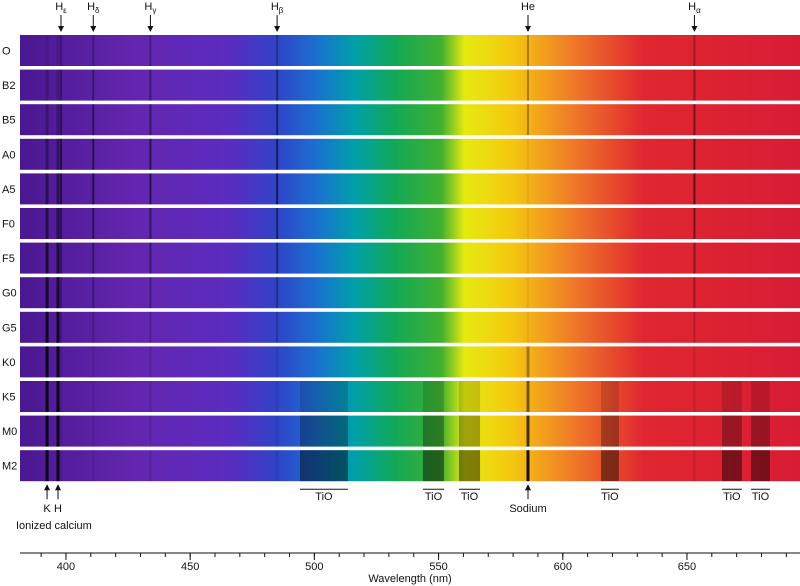 This screenshot has height=586, width=800. Describe the element at coordinates (8, 121) in the screenshot. I see `spectral-type: B5` at that location.